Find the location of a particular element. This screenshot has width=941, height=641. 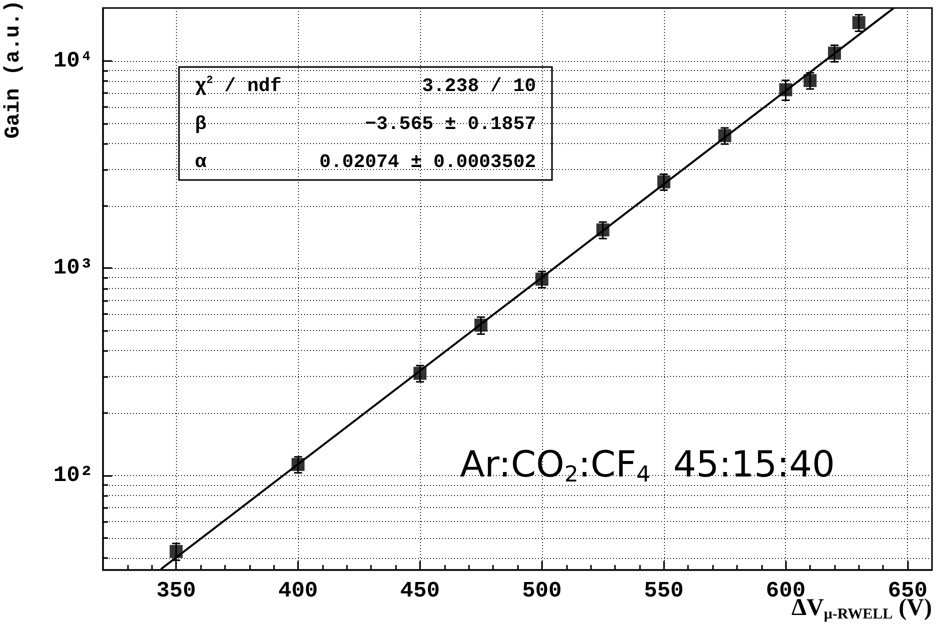

x-tick-label: 450 is located at coordinates (420, 591).